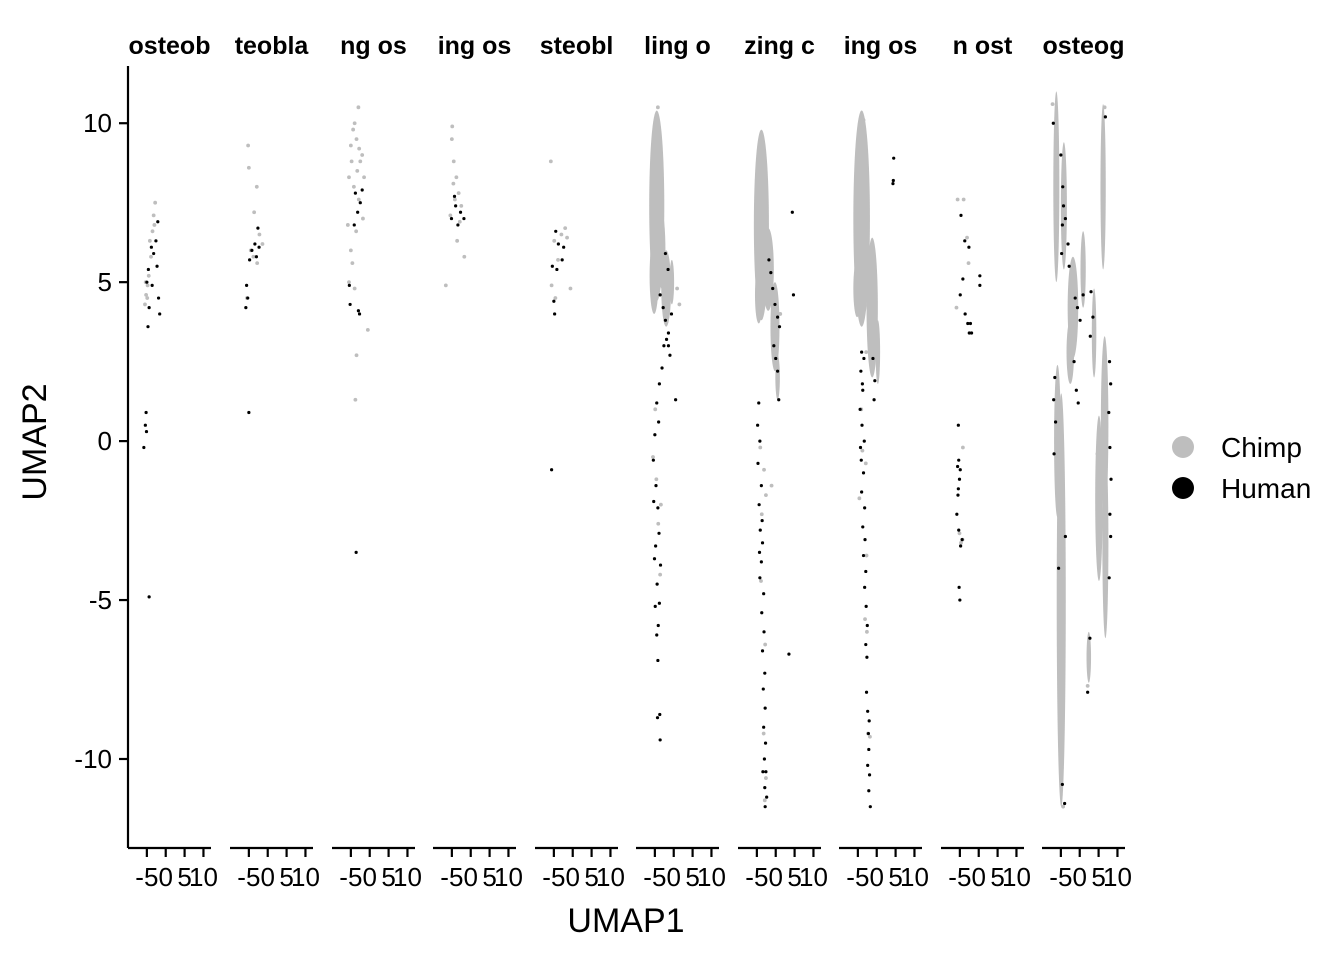 Image resolution: width=1344 pixels, height=965 pixels. I want to click on facet-strip-title: ling o, so click(677, 46).